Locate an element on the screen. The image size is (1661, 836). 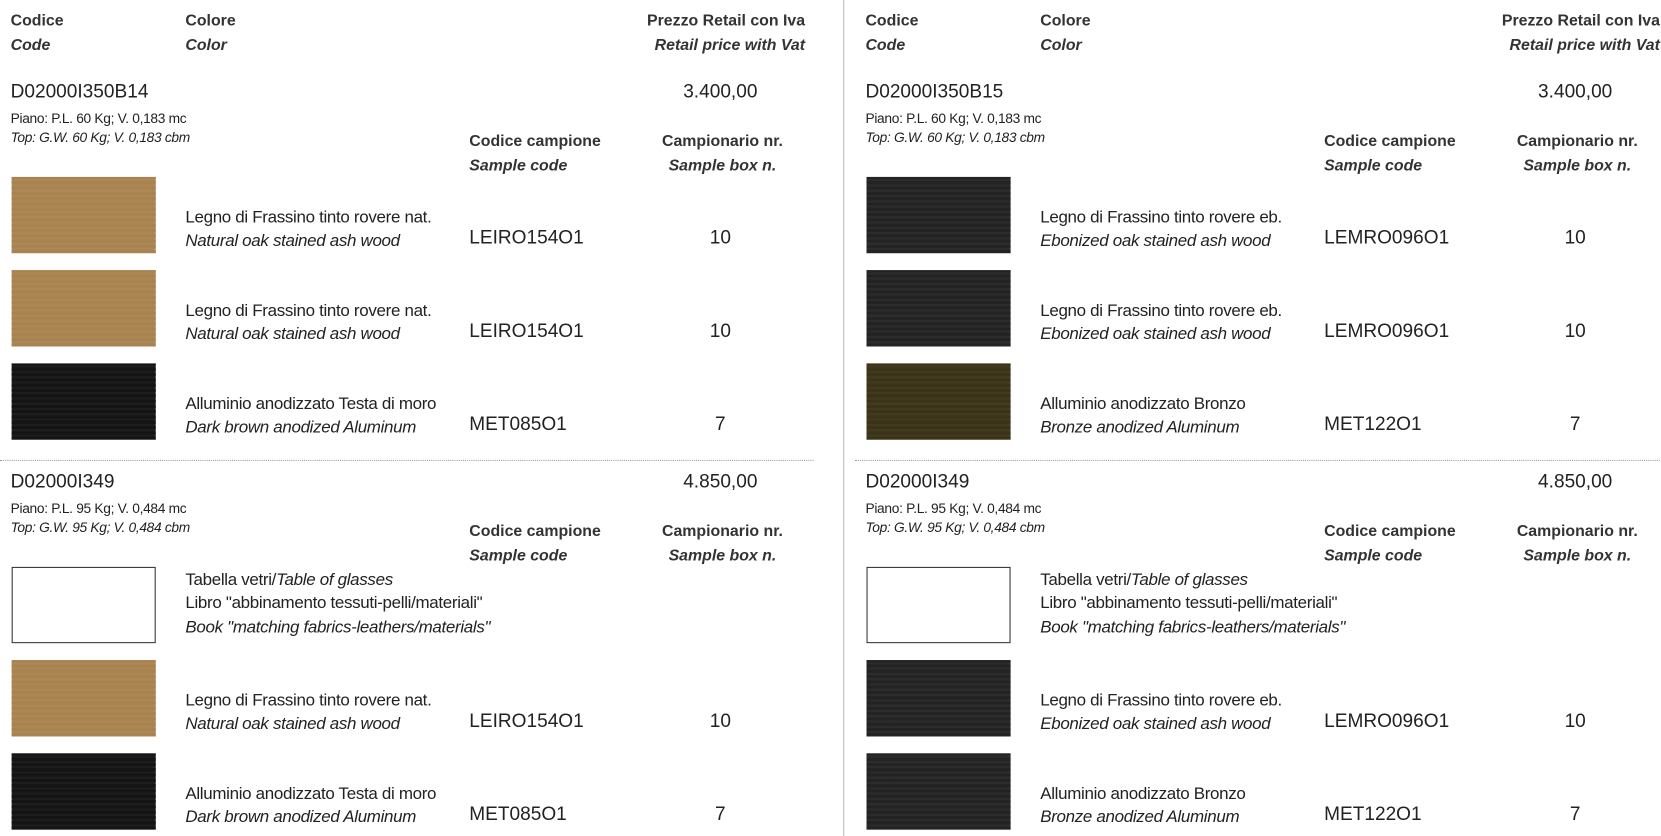
product-code: D02000I350B15 is located at coordinates (934, 91).